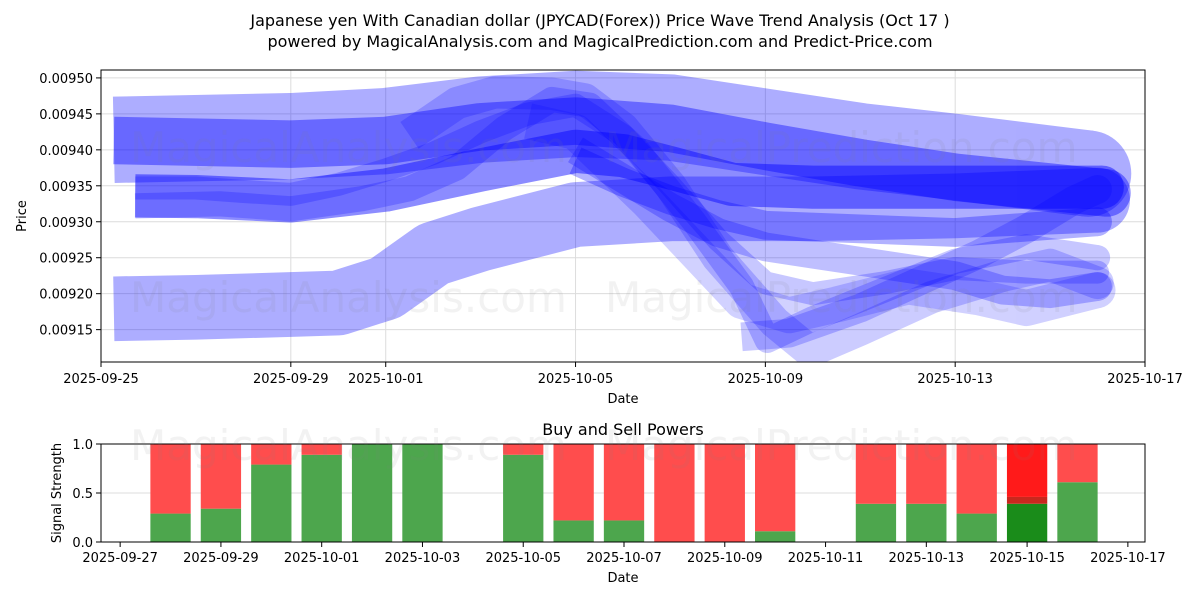  Describe the element at coordinates (82, 494) in the screenshot. I see `y-tick-label: 0.5` at that location.